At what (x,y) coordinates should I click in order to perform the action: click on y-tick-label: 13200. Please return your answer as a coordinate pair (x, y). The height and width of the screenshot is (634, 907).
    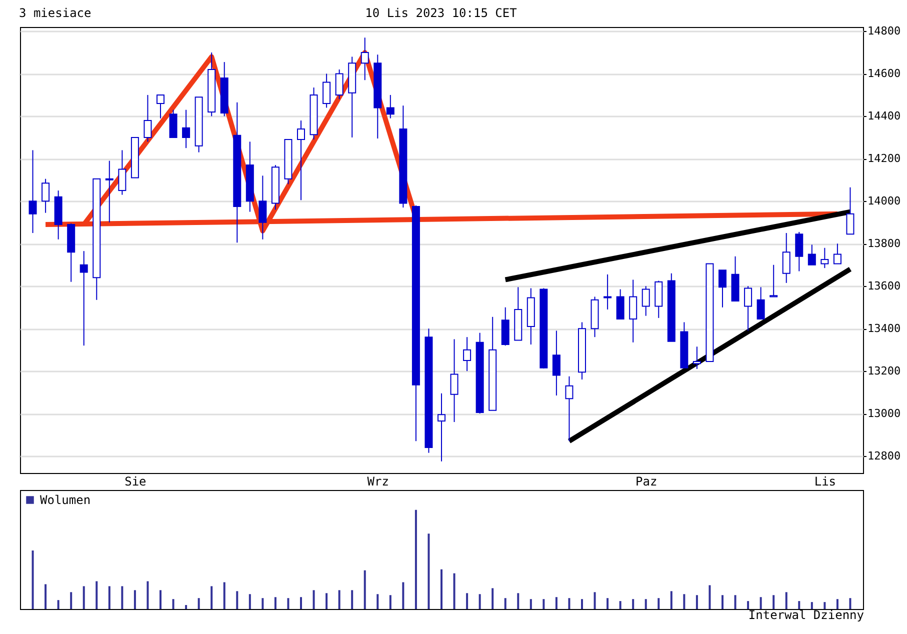
    Looking at the image, I should click on (884, 371).